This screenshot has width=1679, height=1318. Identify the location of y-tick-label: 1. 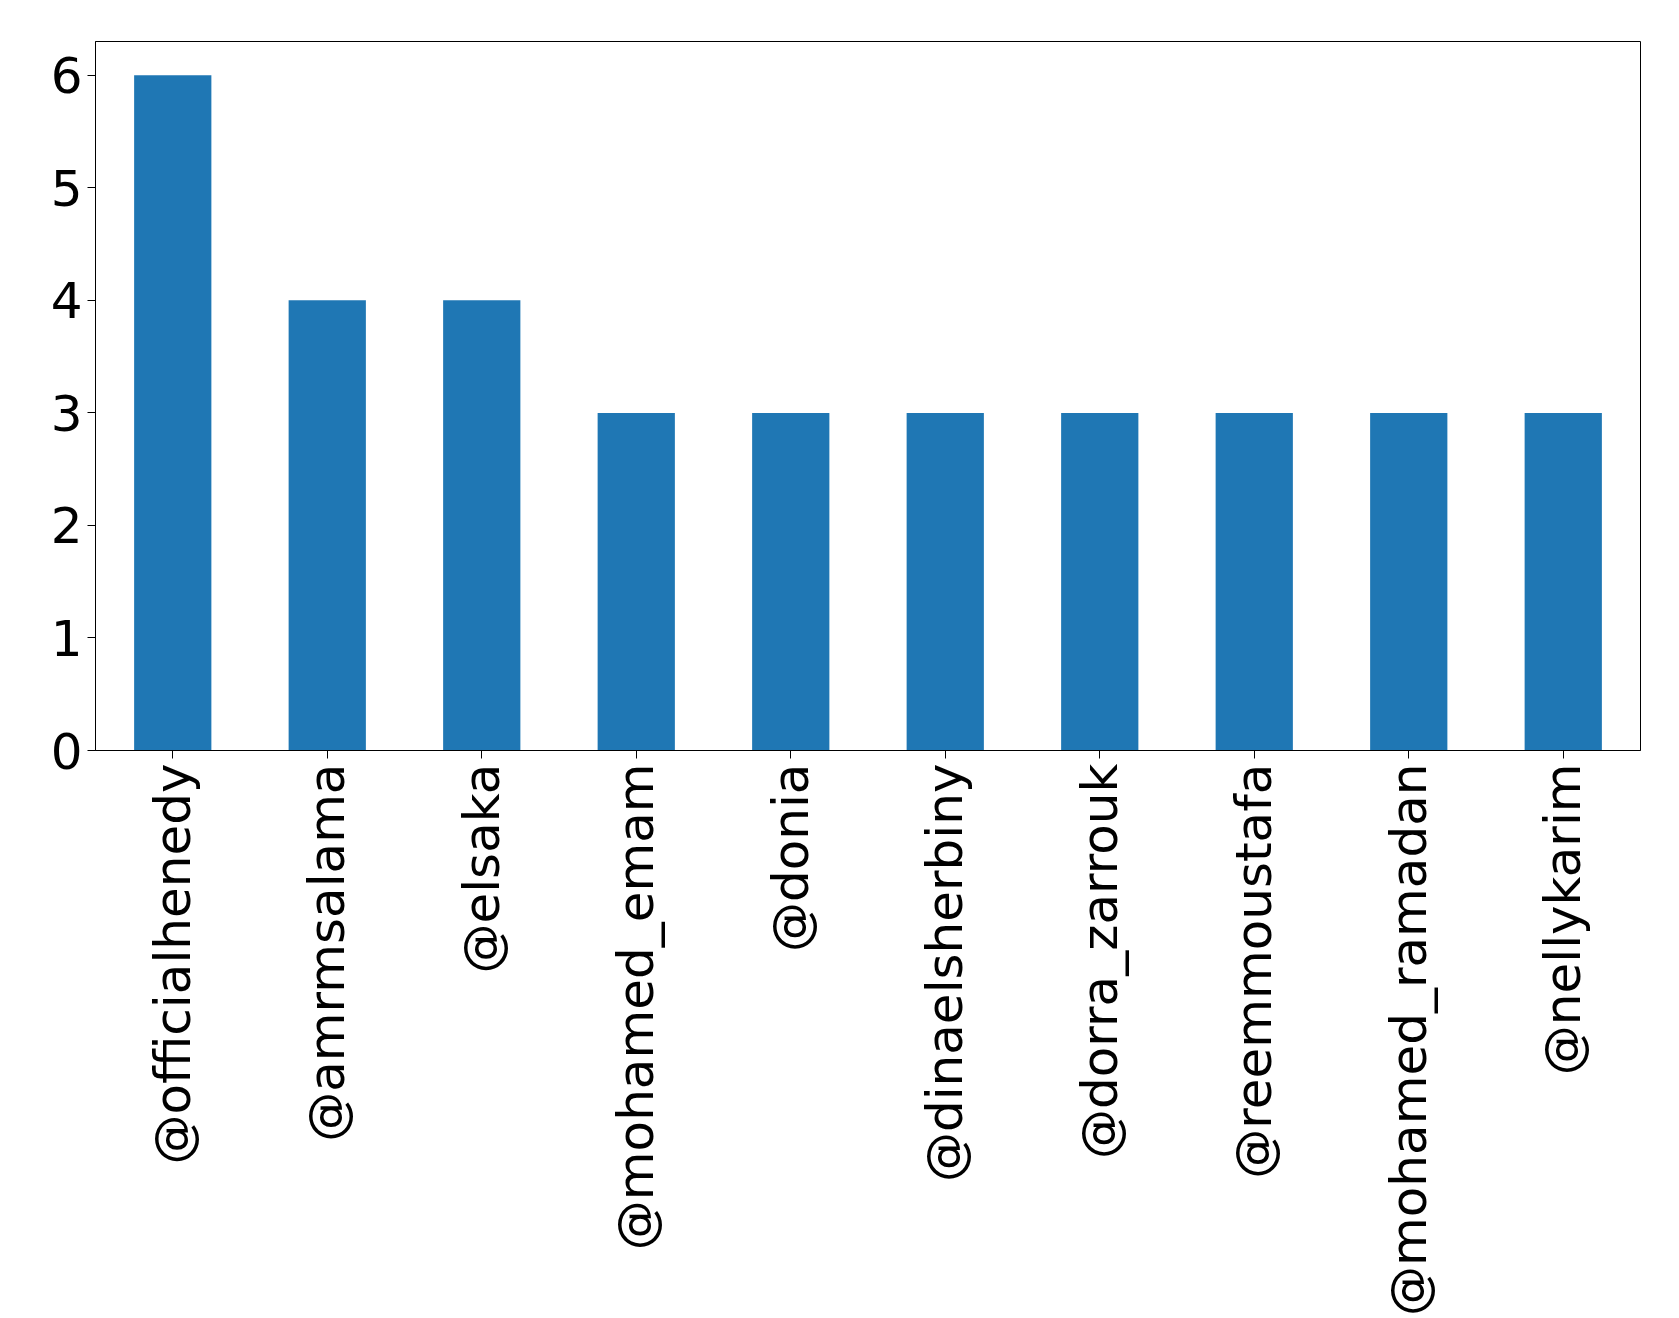
(66, 638).